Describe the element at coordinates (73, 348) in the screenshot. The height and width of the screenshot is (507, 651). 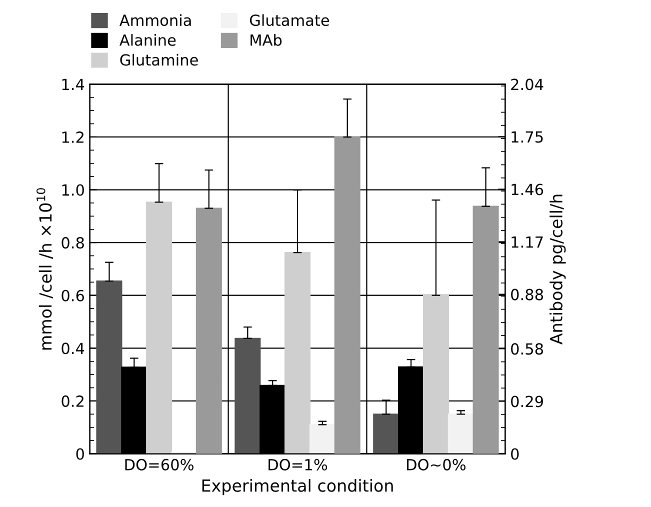
I see `y-tick-label: 0.4` at that location.